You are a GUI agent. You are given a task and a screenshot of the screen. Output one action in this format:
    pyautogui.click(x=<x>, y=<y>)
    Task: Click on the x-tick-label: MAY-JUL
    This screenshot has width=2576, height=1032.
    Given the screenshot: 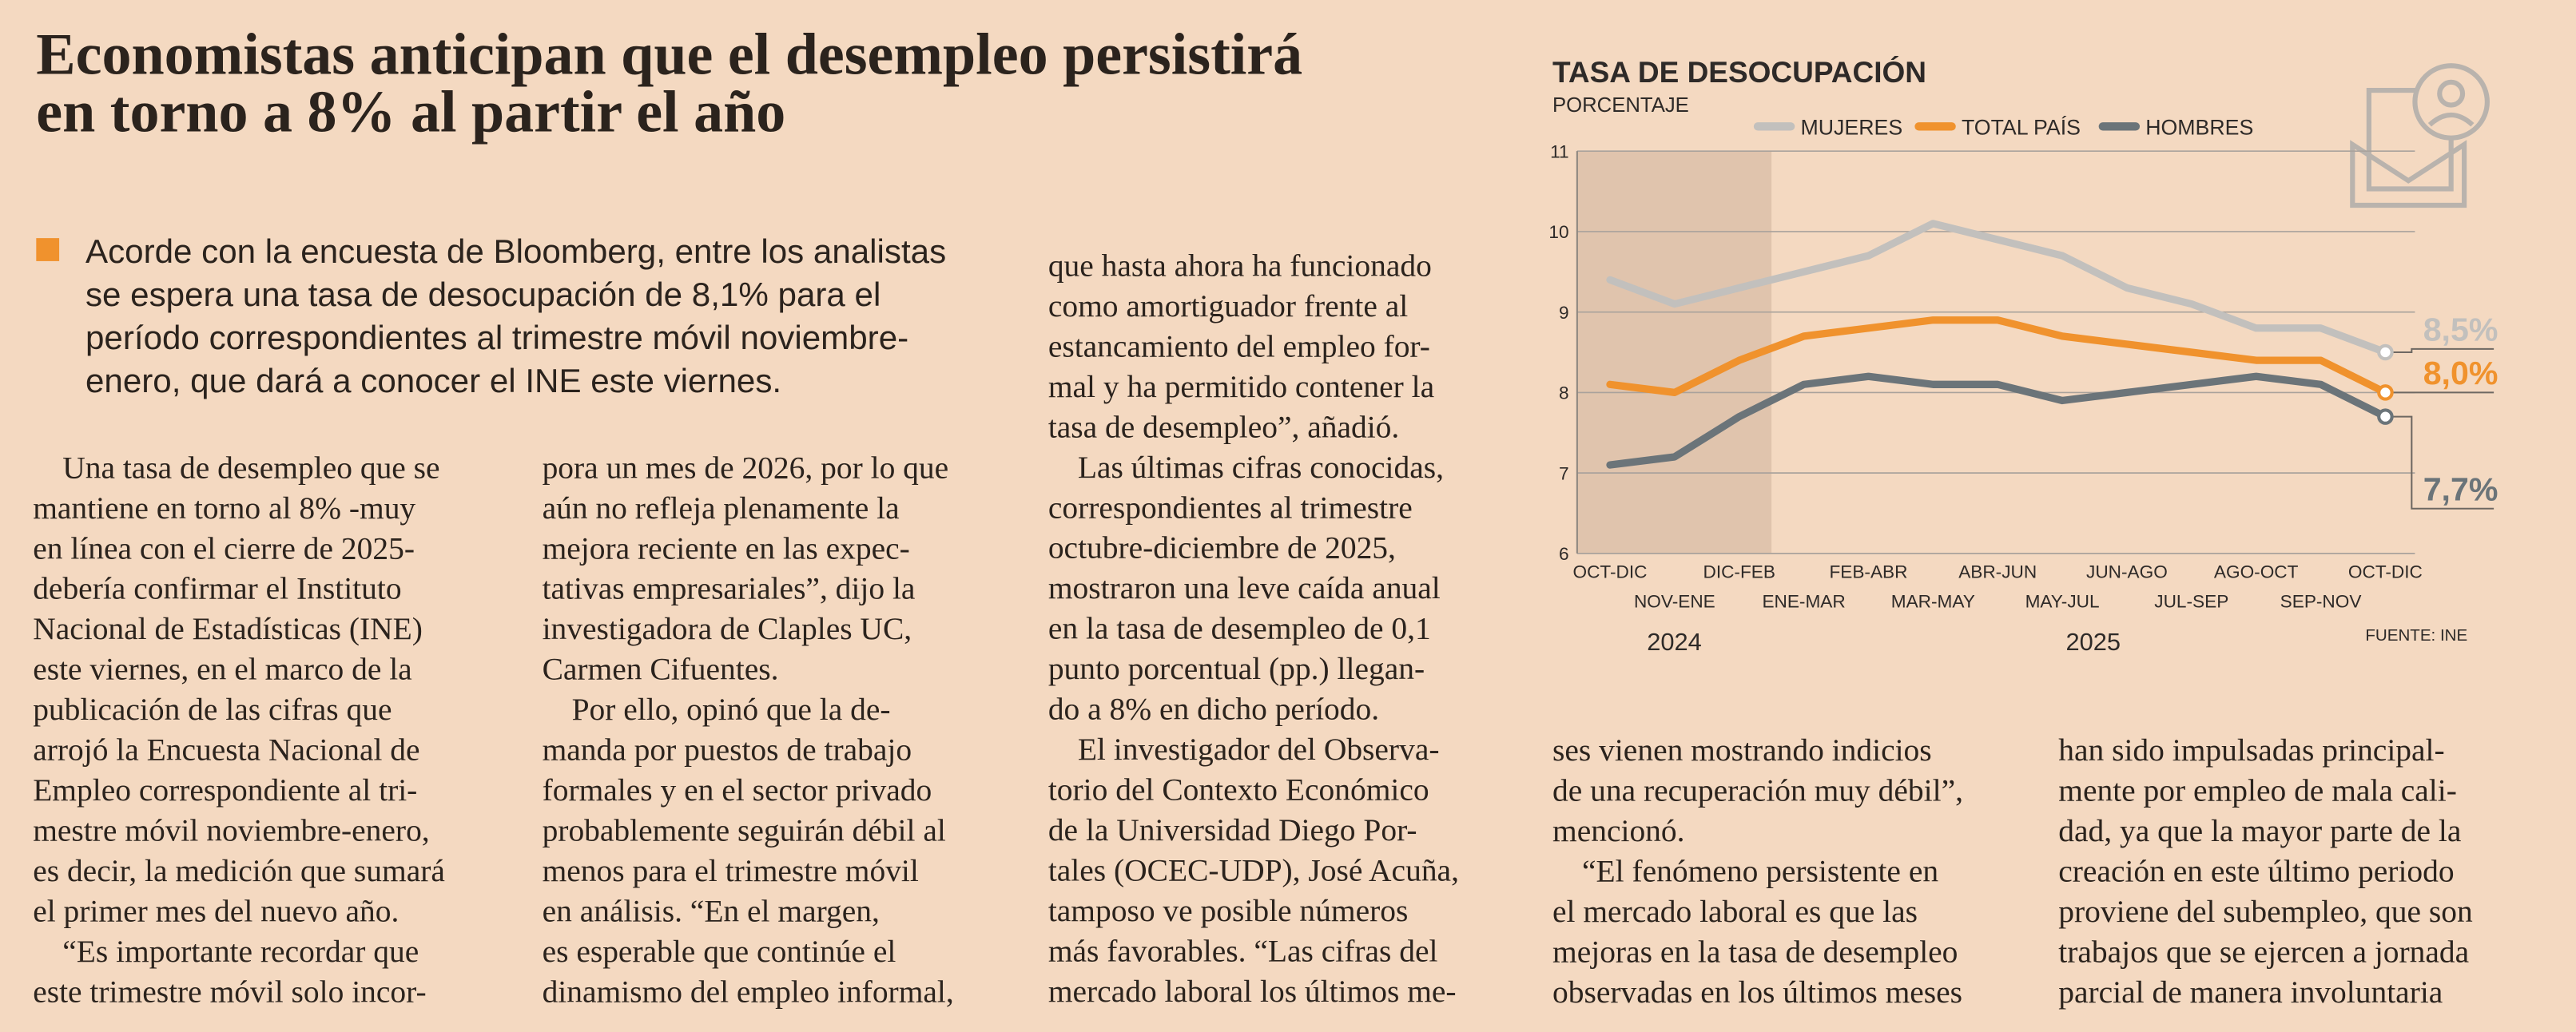 What is the action you would take?
    pyautogui.click(x=2062, y=602)
    